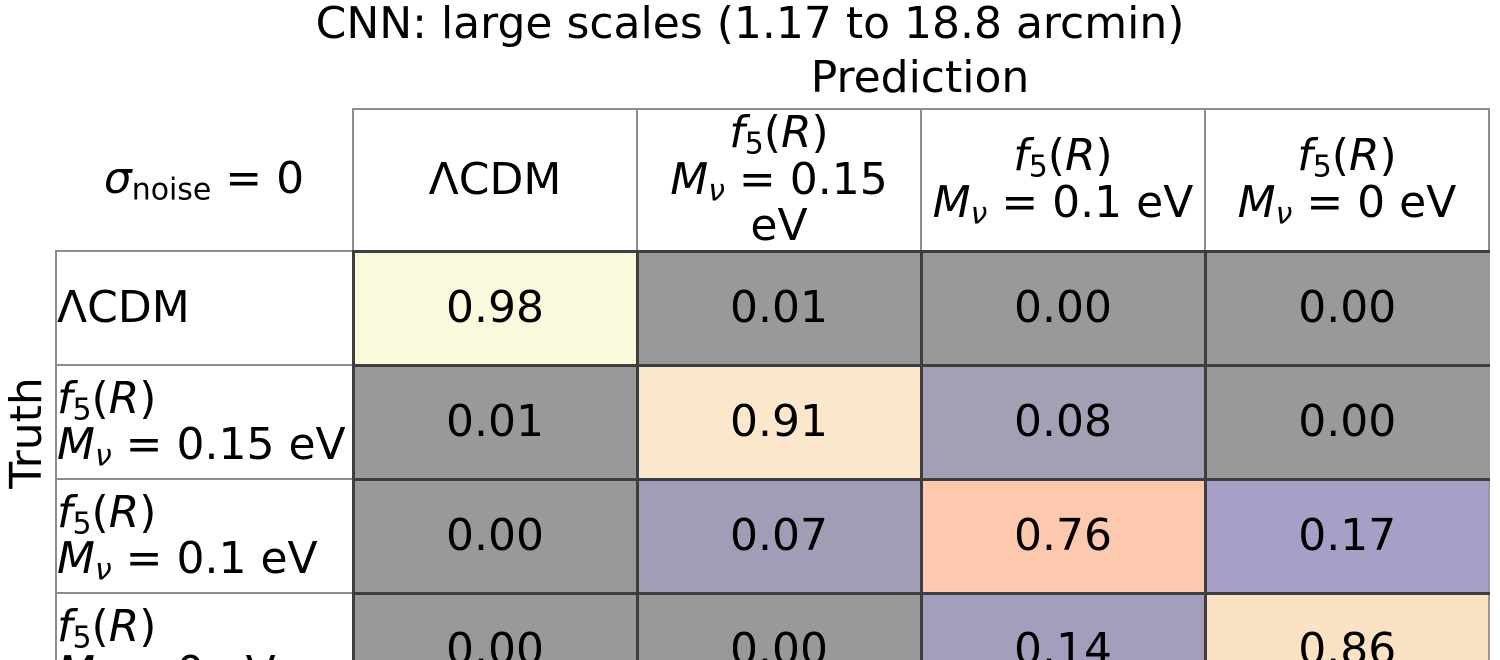  I want to click on row-header-f5r-mnu-0: f5(R)Mν = 0 eV, so click(204, 626).